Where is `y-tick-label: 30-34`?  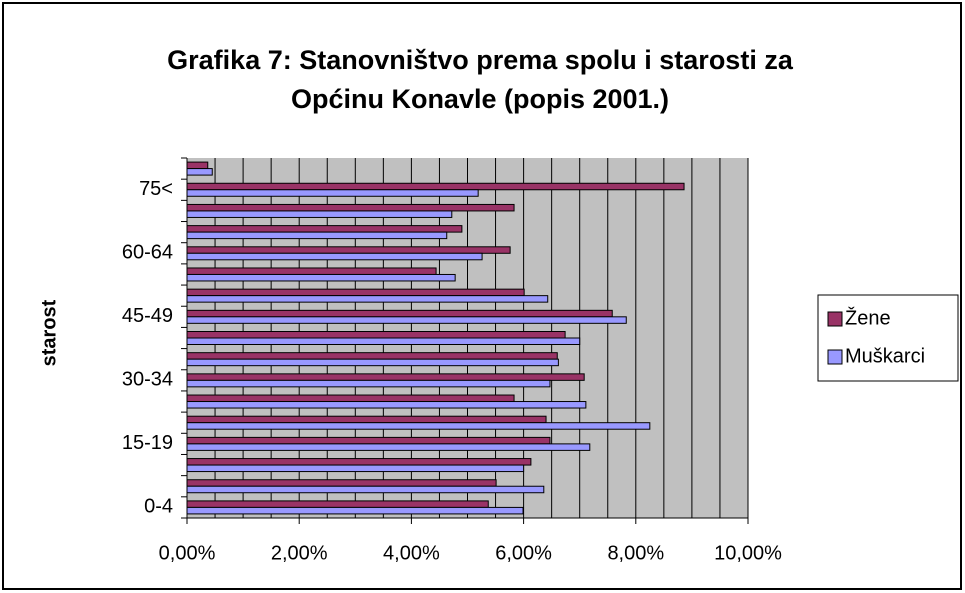 y-tick-label: 30-34 is located at coordinates (147, 380).